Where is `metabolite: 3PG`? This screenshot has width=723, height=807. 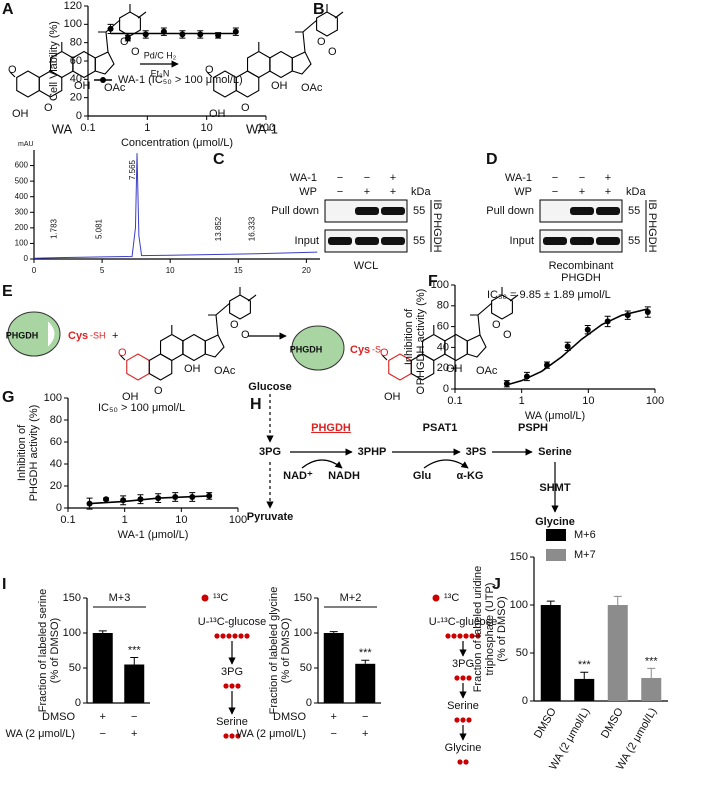 metabolite: 3PG is located at coordinates (232, 672).